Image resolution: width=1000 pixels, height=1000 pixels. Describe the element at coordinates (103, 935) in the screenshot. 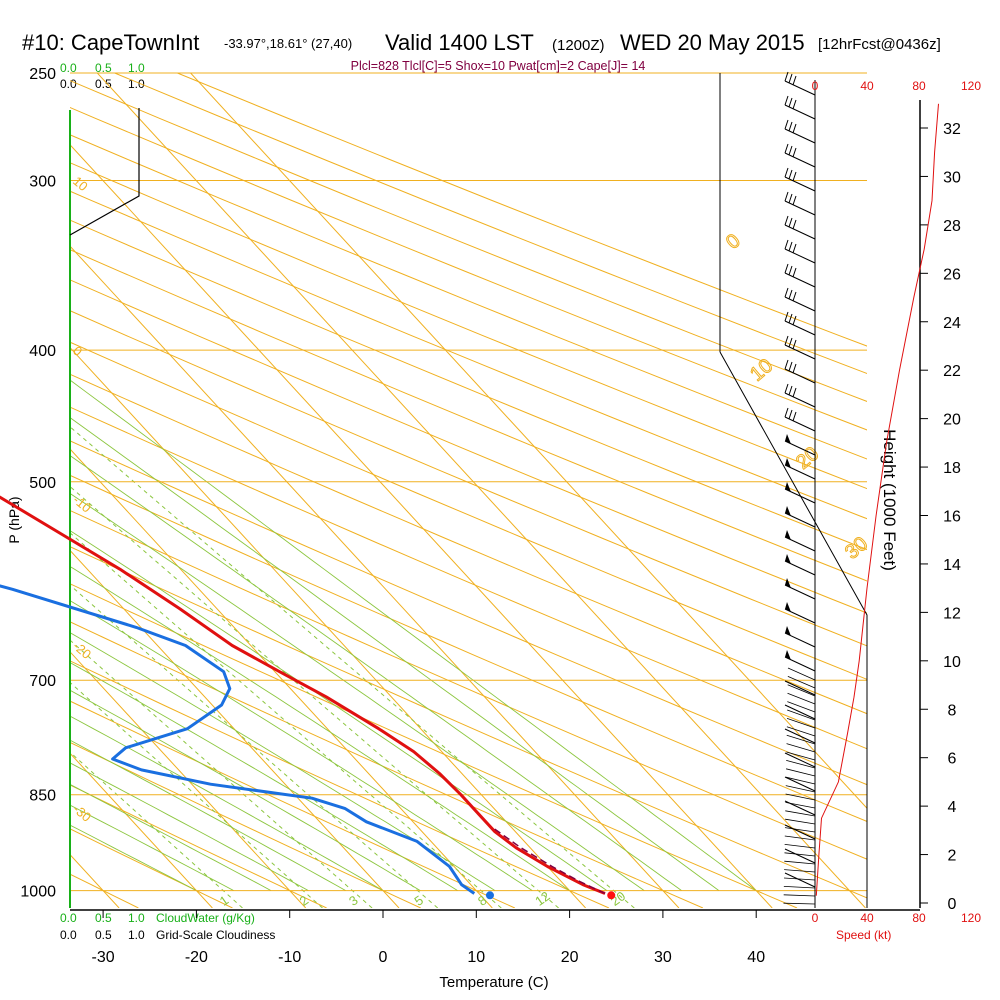

I see `cloudiness-tick: 0.5` at that location.